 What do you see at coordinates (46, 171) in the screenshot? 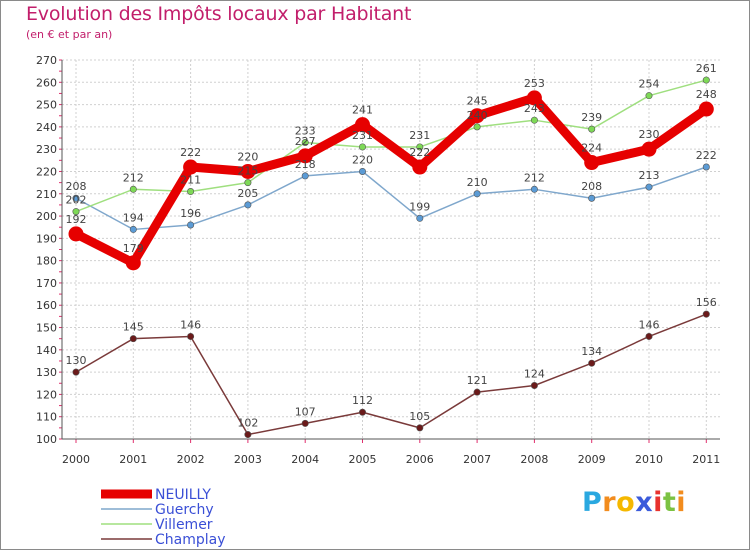
I see `y-tick-label: 220` at bounding box center [46, 171].